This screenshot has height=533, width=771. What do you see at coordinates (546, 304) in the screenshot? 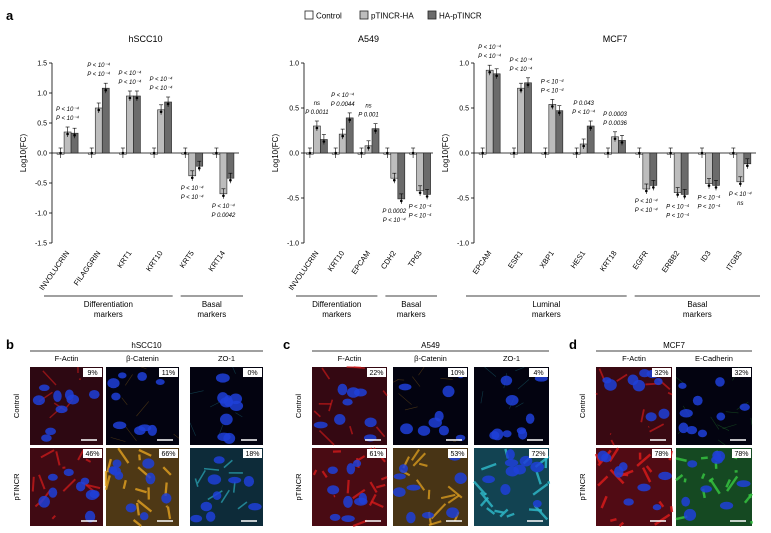
I see `group-label-line1: Luminal` at bounding box center [546, 304].